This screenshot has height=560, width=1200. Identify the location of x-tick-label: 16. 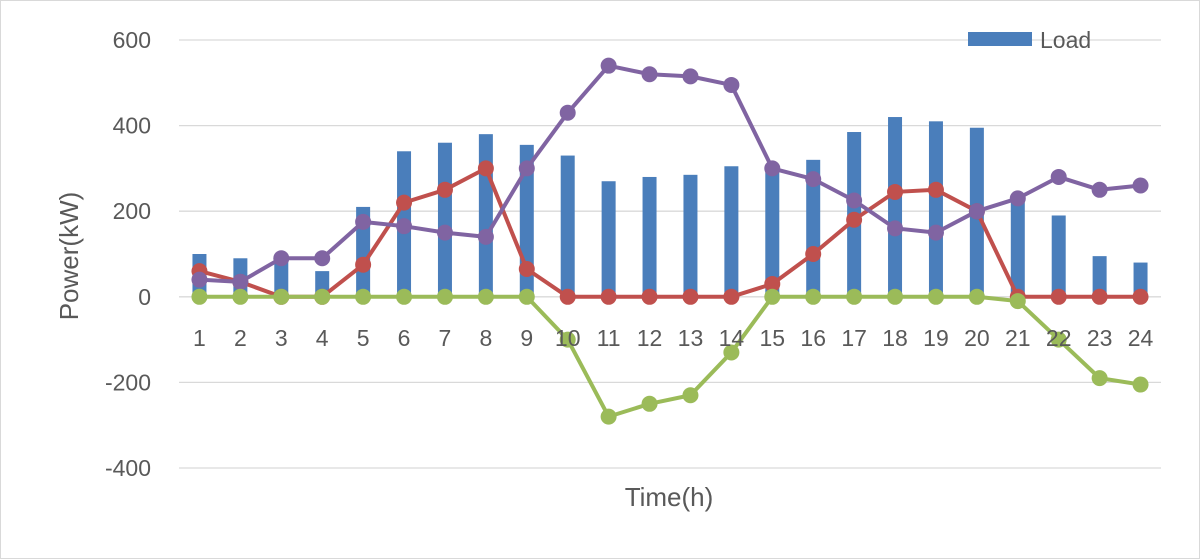
(813, 338).